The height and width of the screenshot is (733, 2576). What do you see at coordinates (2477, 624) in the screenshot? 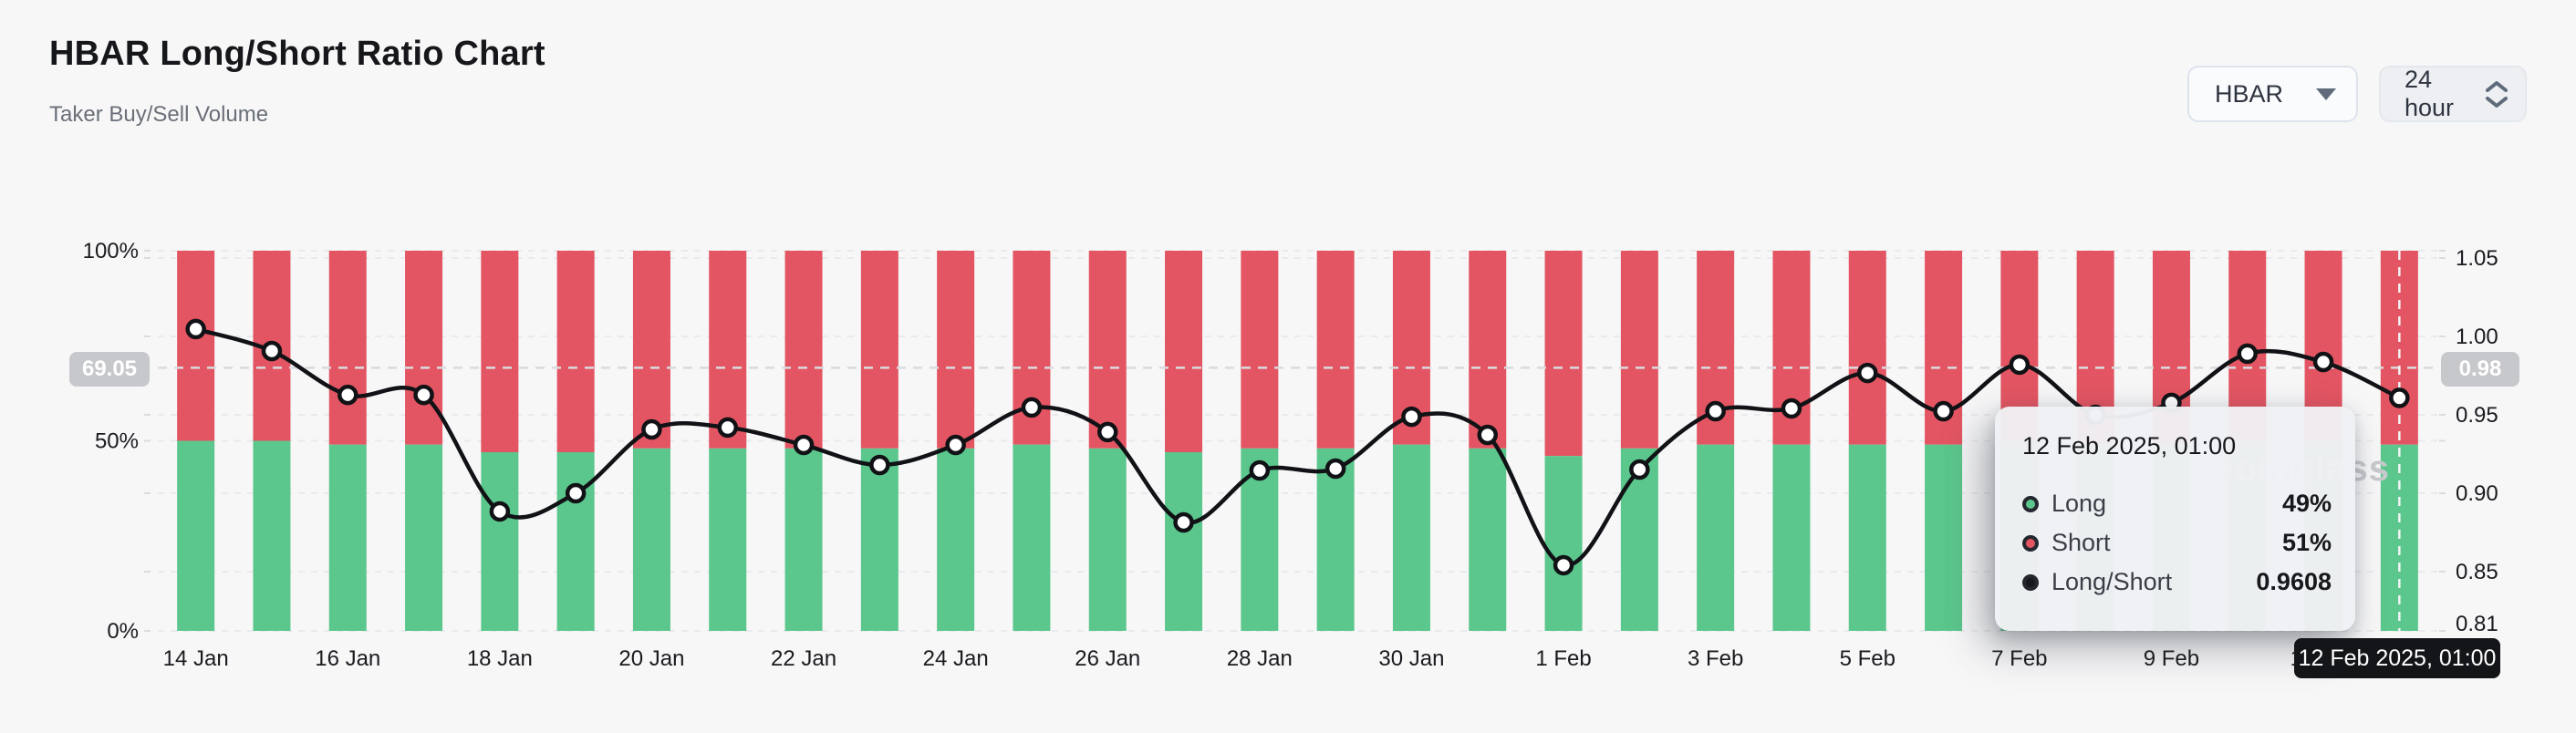
I see `y-axis-label-right: 0.81` at bounding box center [2477, 624].